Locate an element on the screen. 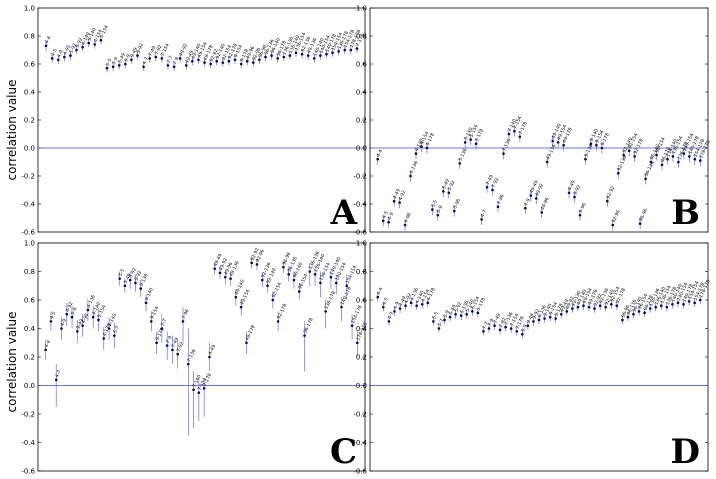 Image resolution: width=716 pixels, height=479 pixels. point-label: 4-49 is located at coordinates (403, 301).